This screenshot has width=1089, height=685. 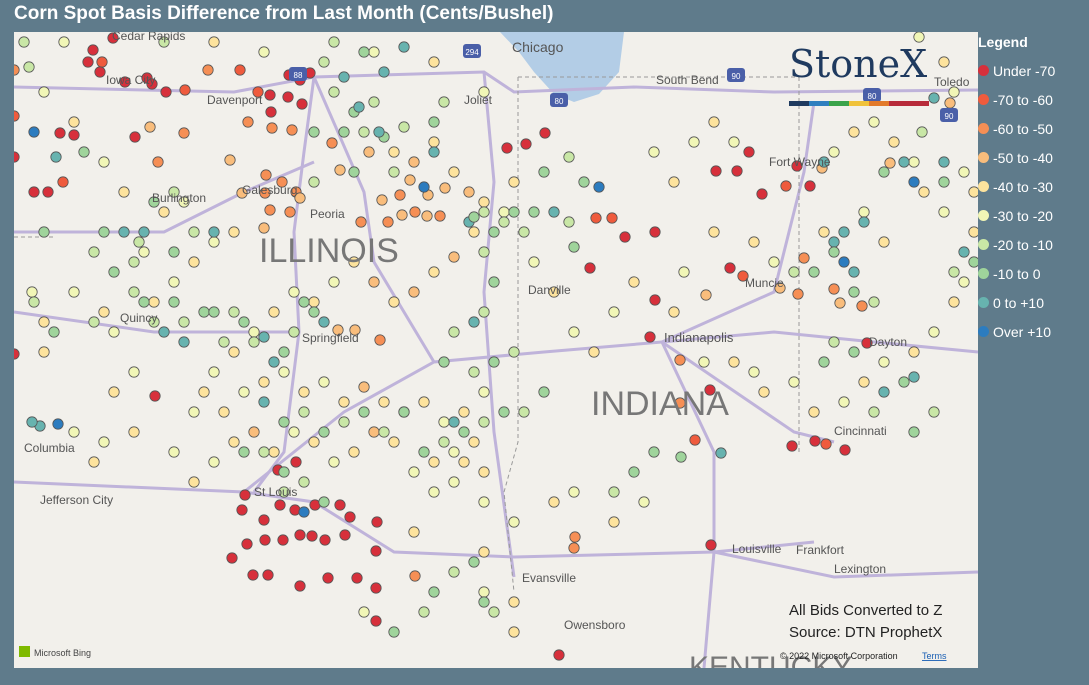 What do you see at coordinates (757, 549) in the screenshot?
I see `place-label: Louisville` at bounding box center [757, 549].